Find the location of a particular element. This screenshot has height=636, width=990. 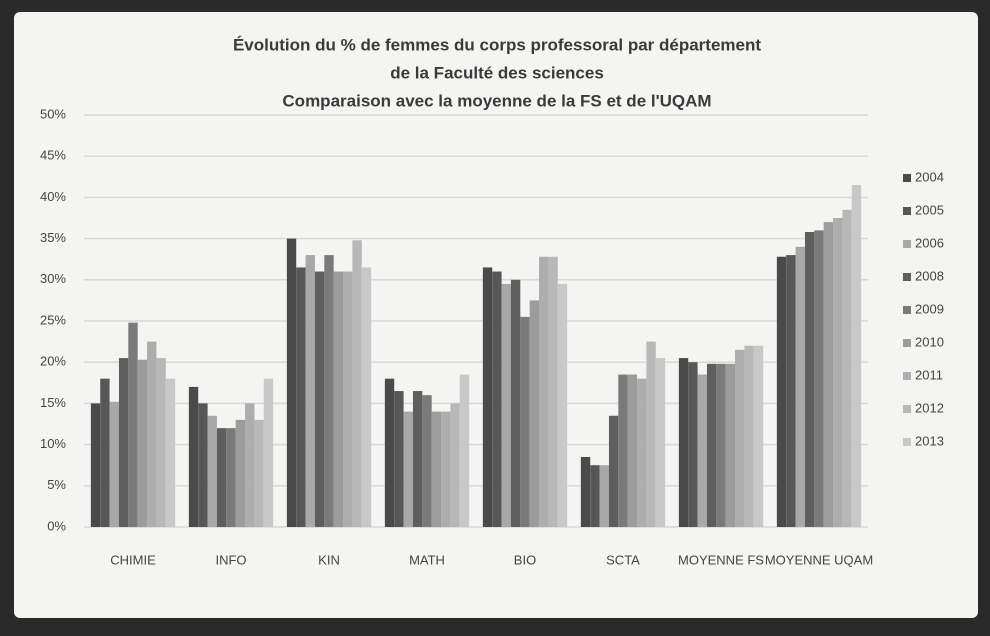

y-tick-label: 20% is located at coordinates (53, 361).